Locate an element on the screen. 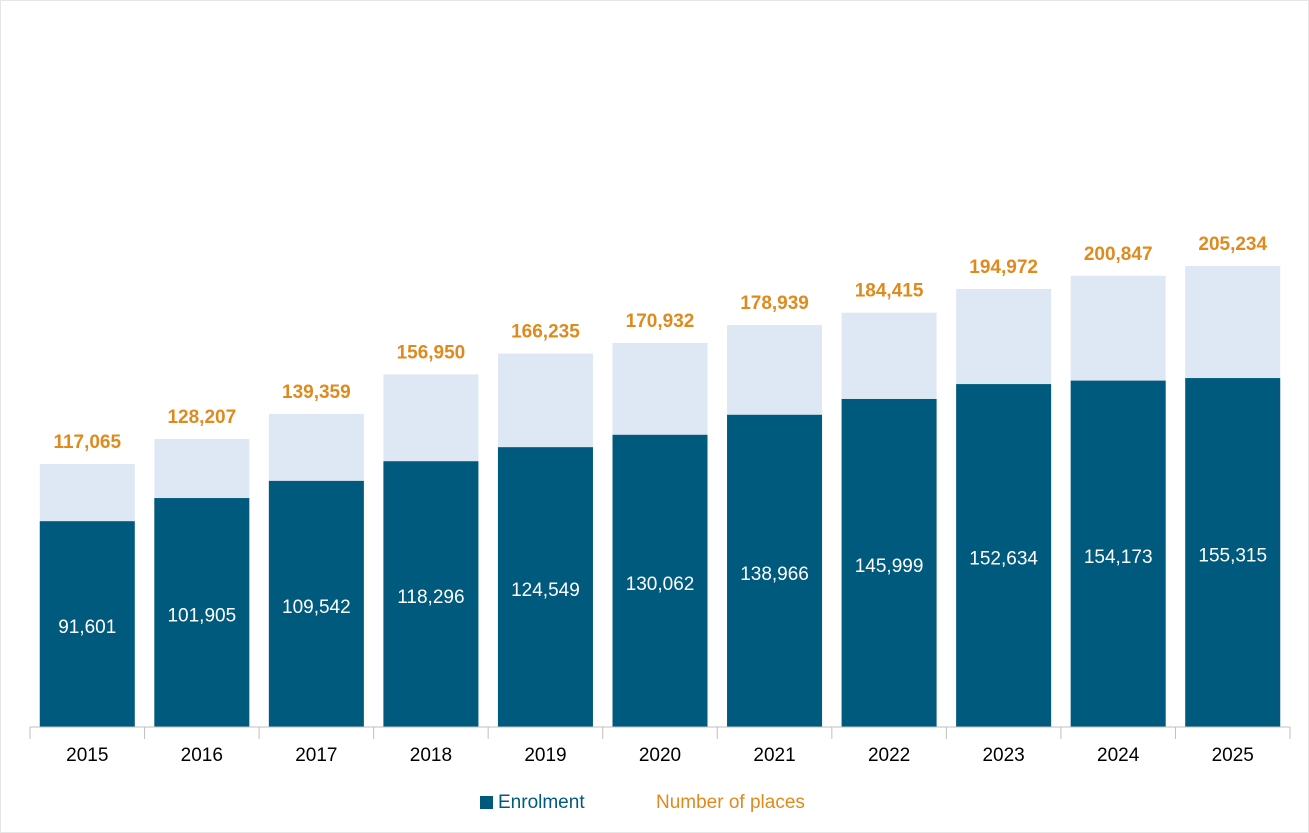 The height and width of the screenshot is (833, 1309). value-label: 130,062 is located at coordinates (660, 584).